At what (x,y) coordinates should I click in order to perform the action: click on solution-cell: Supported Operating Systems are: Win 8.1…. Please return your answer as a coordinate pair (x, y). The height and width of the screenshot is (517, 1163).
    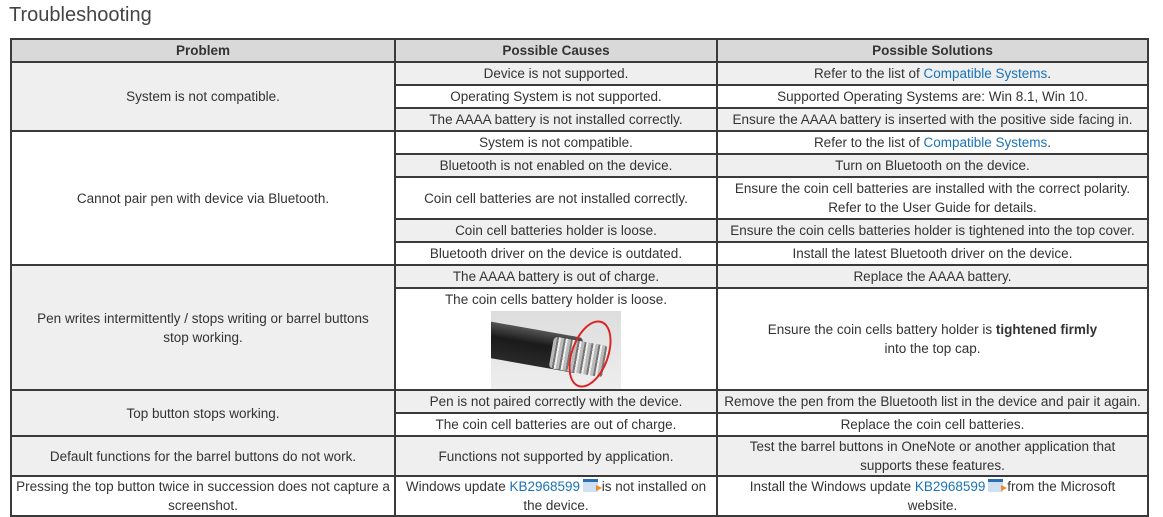
    Looking at the image, I should click on (932, 96).